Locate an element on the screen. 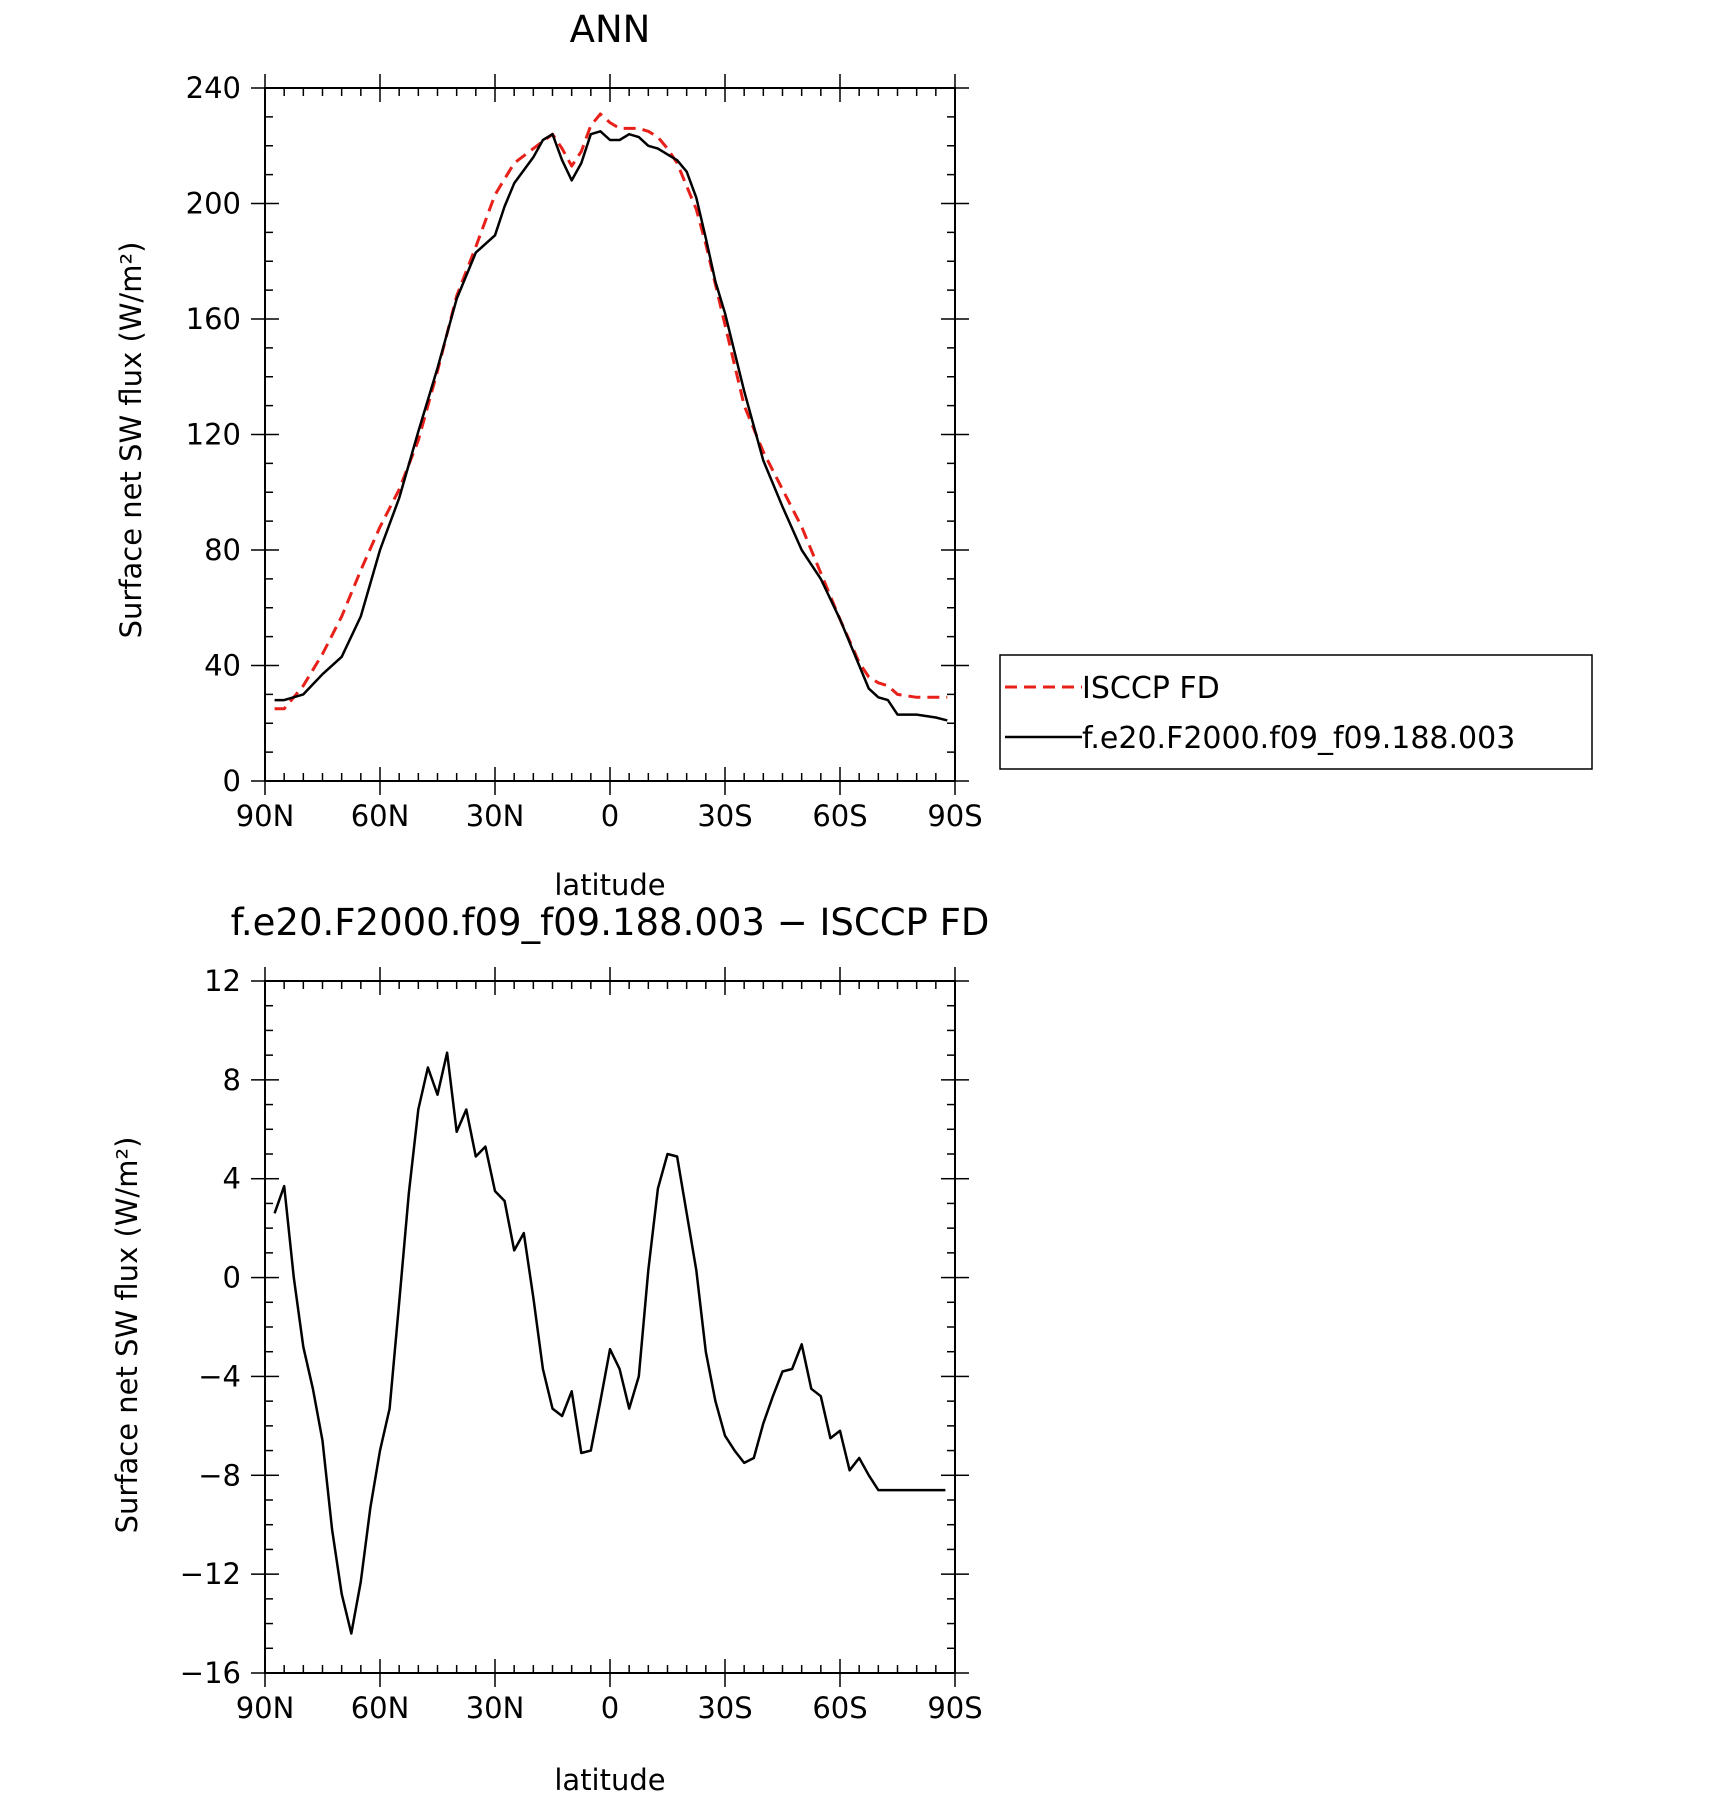 This screenshot has height=1805, width=1710. bottom-y-tick-label: 8 is located at coordinates (232, 1080).